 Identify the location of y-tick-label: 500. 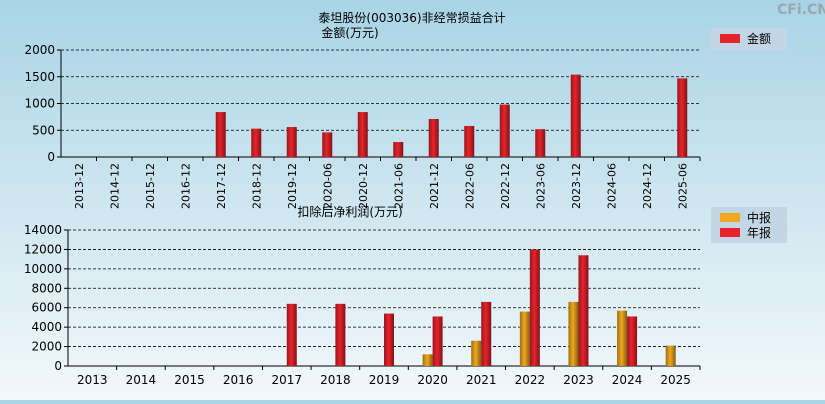
(43, 130).